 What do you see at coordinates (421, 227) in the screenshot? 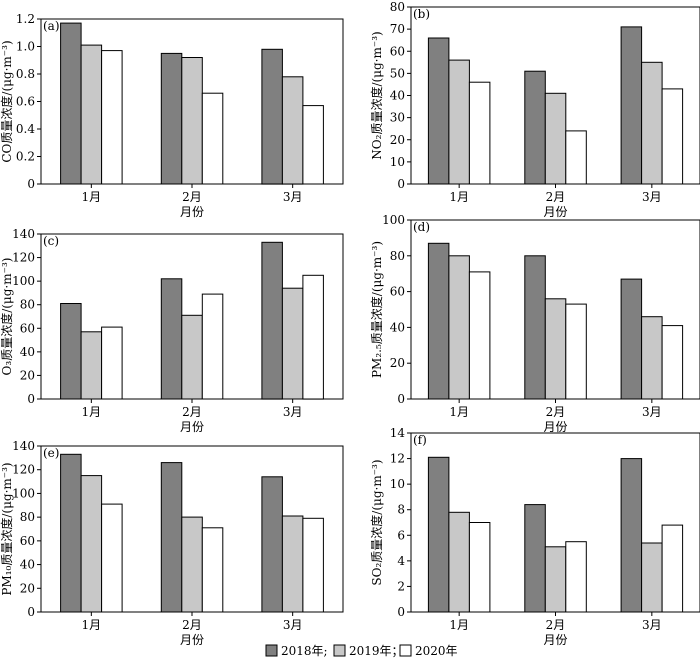
I see `panel-label: (d)` at bounding box center [421, 227].